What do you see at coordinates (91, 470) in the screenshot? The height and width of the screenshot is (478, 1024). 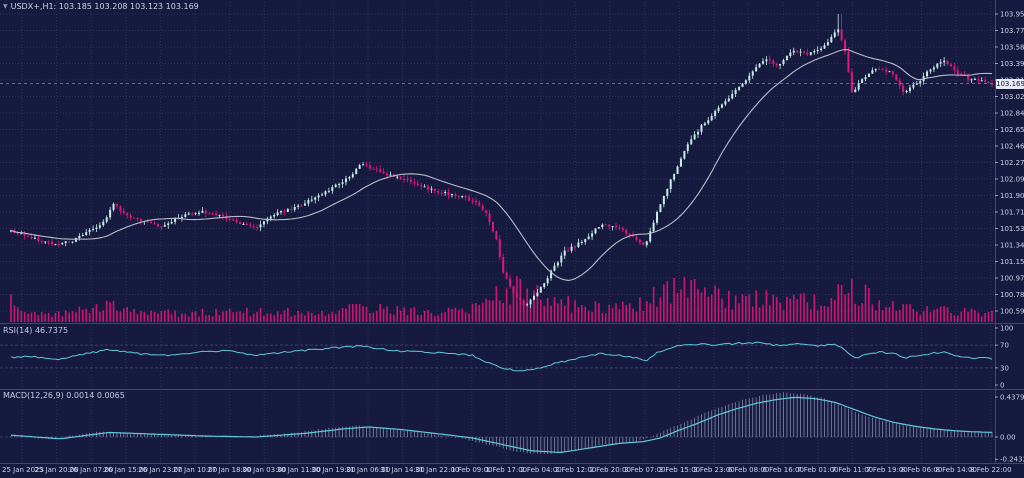 I see `svg-text: 26 Jan 07:00` at bounding box center [91, 470].